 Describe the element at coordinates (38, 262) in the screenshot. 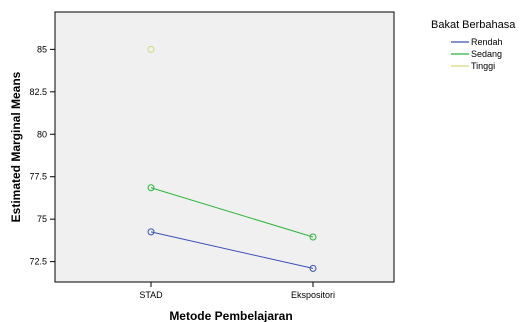

I see `y-tick-label: 72.5` at that location.